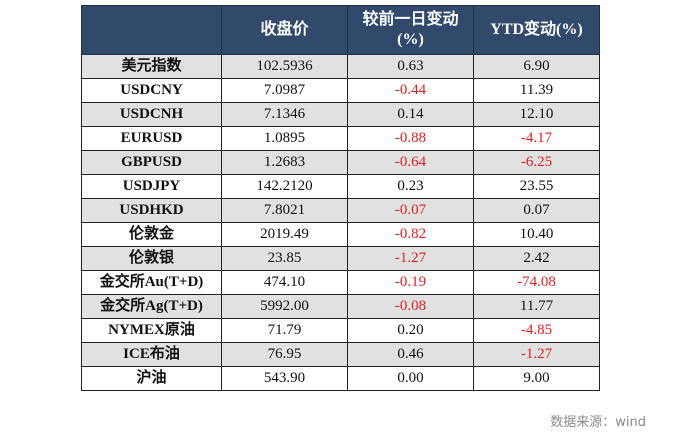 This screenshot has width=674, height=436. What do you see at coordinates (536, 66) in the screenshot?
I see `ytd-change-cell: 6.90` at bounding box center [536, 66].